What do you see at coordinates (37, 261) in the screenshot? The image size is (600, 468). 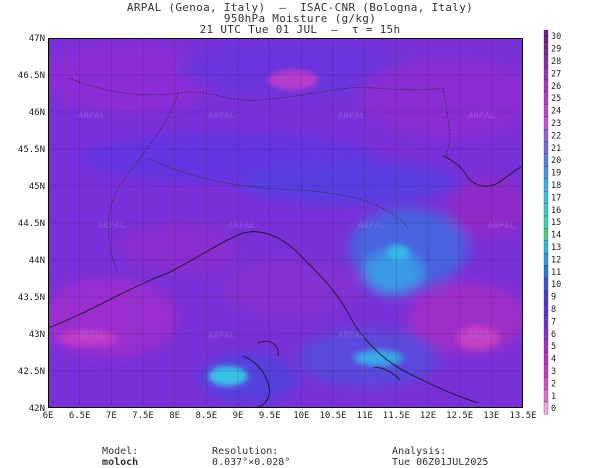 I see `latitude-label: 44N` at bounding box center [37, 261].